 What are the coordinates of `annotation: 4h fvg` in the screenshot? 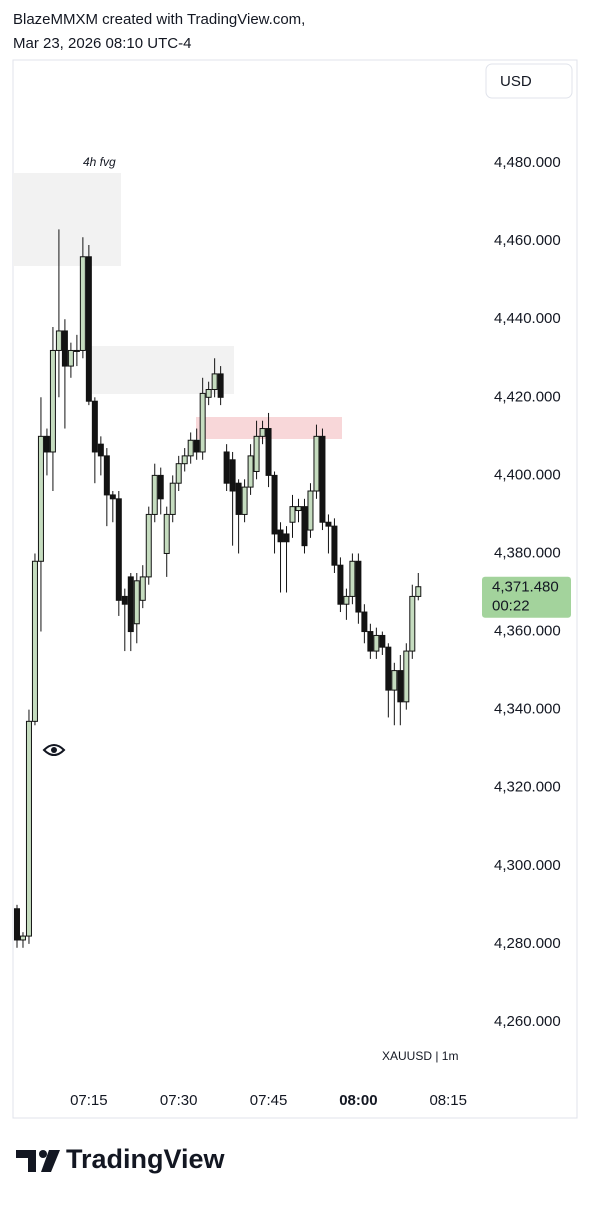 It's located at (99, 162).